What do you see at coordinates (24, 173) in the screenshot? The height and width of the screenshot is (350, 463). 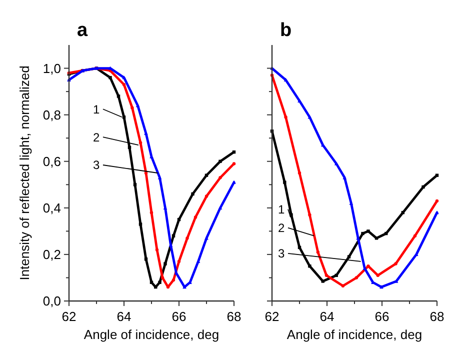 I see `y-axis-title: Intensity of reflected light, normalized` at bounding box center [24, 173].